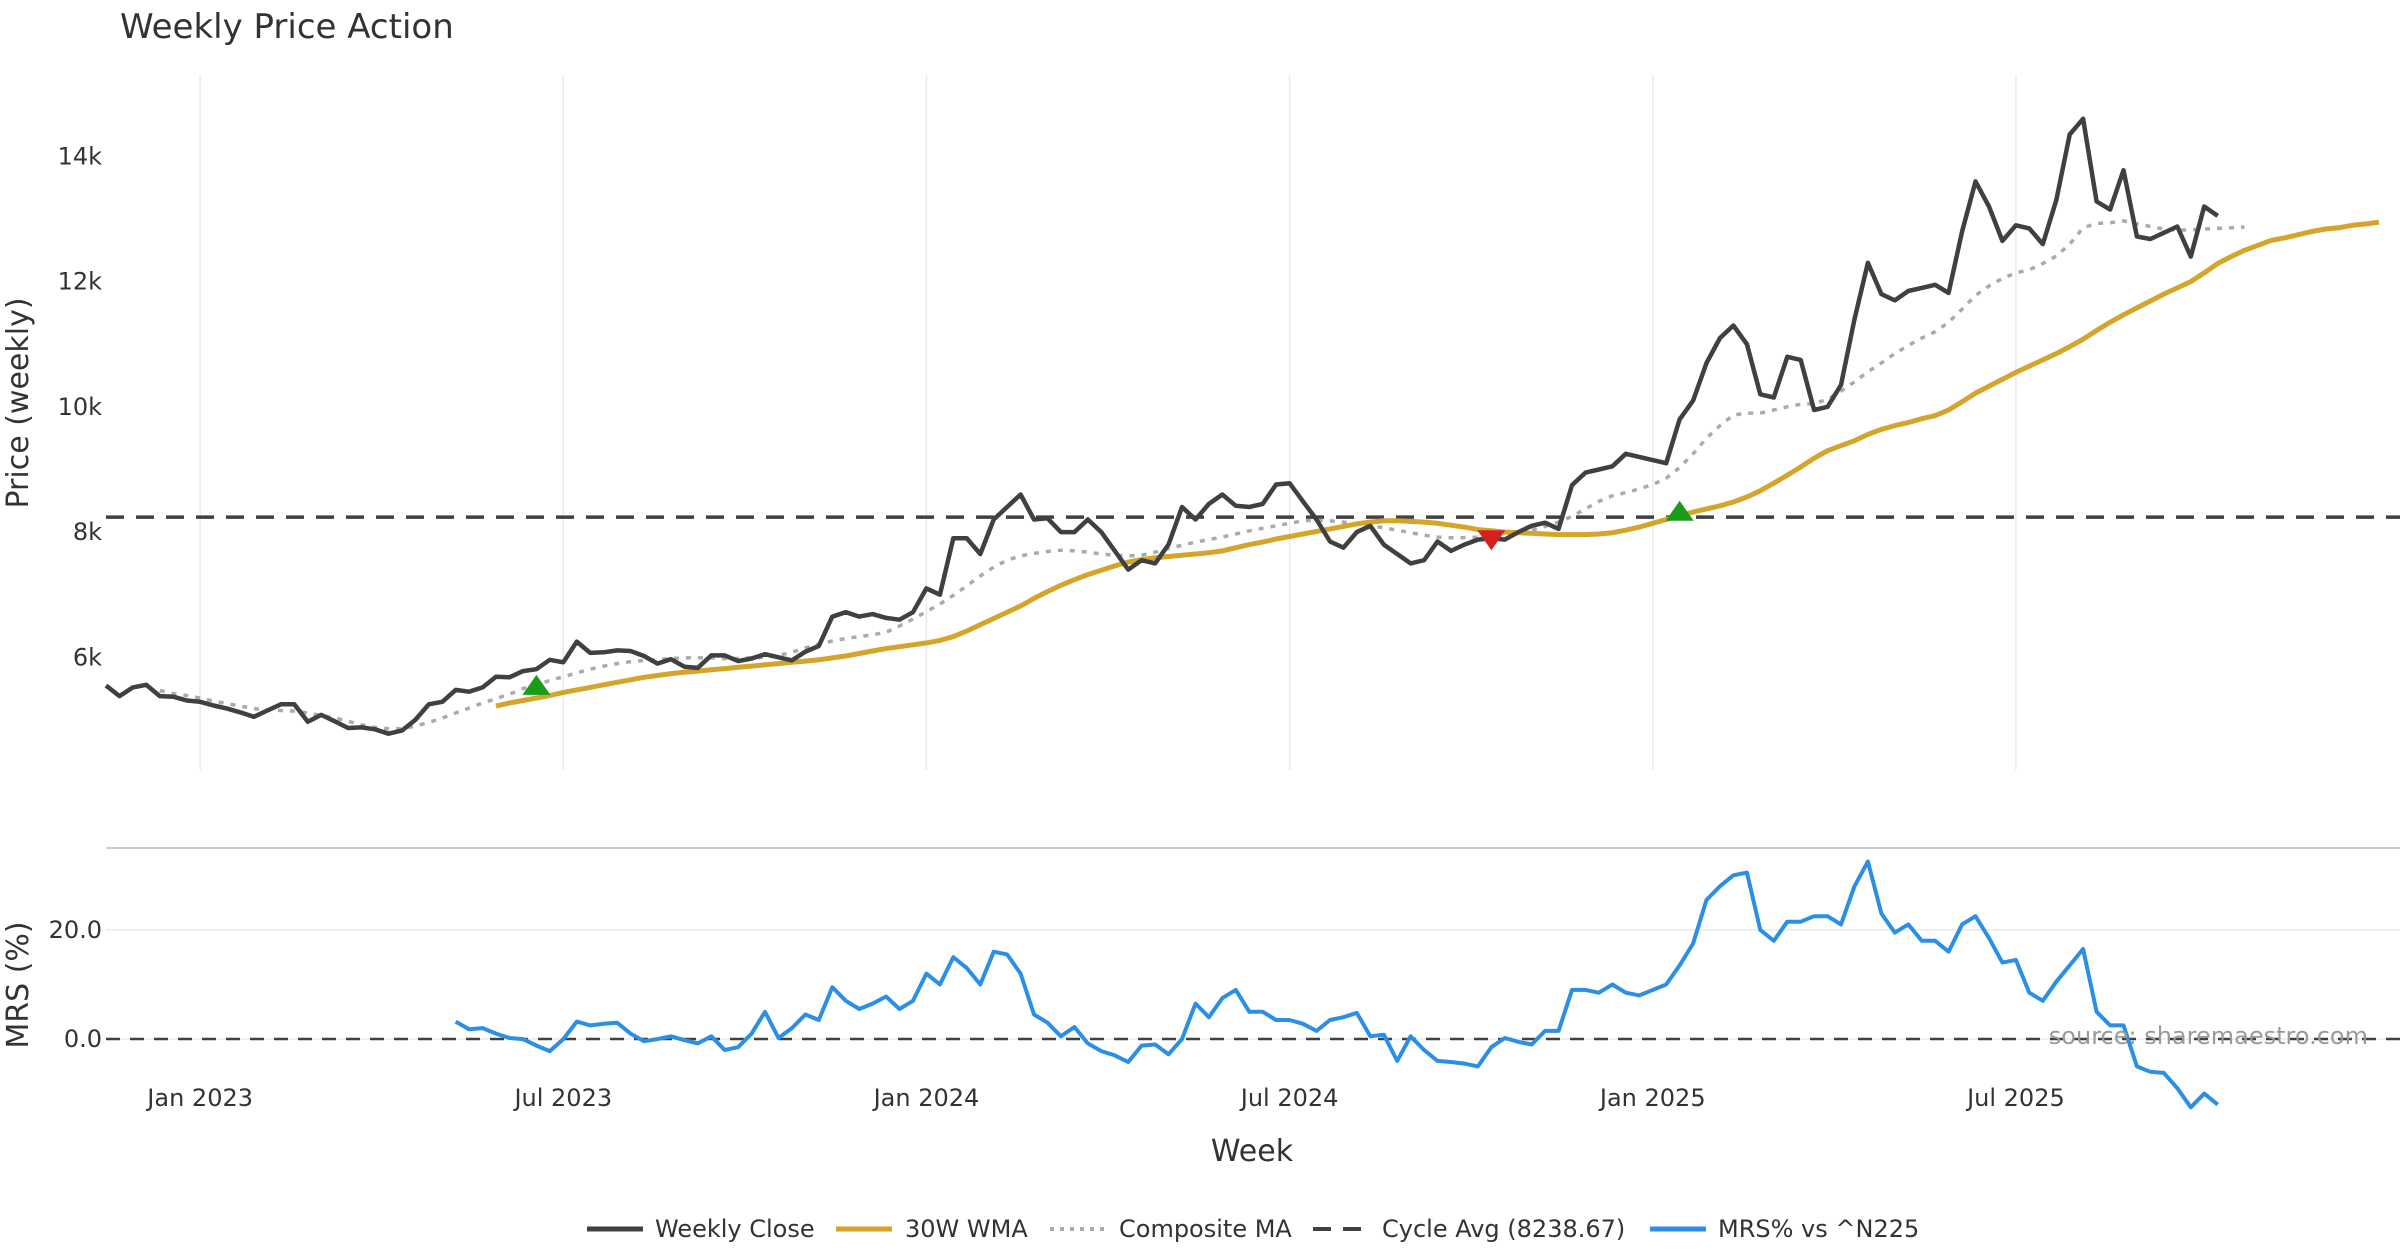  Describe the element at coordinates (80, 282) in the screenshot. I see `price-ytick-label: 12k` at that location.